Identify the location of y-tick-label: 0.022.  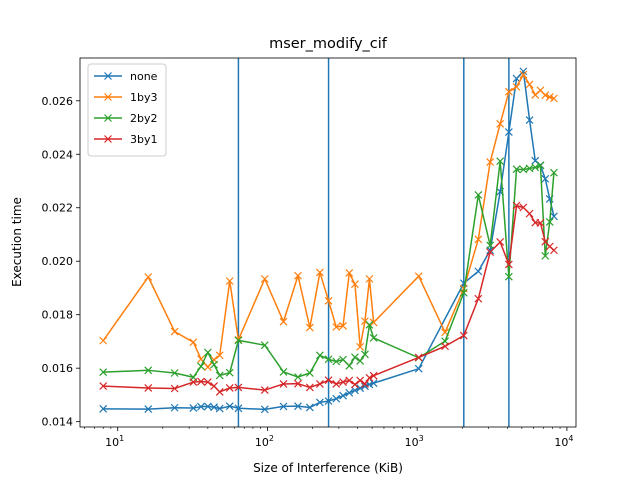
(58, 208).